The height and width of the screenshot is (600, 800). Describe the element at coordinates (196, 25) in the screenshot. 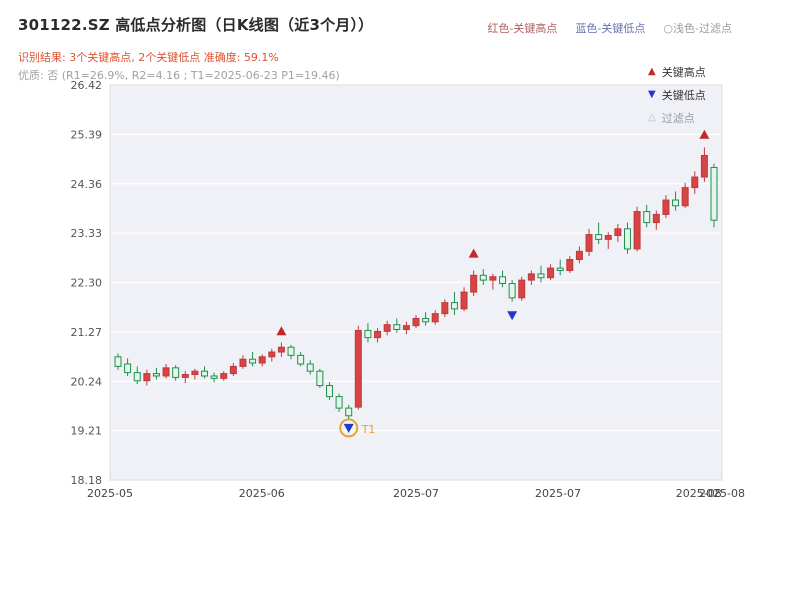

I see `page-title: 301122.SZ 高低点分析图（日K线图（近3个月））` at that location.